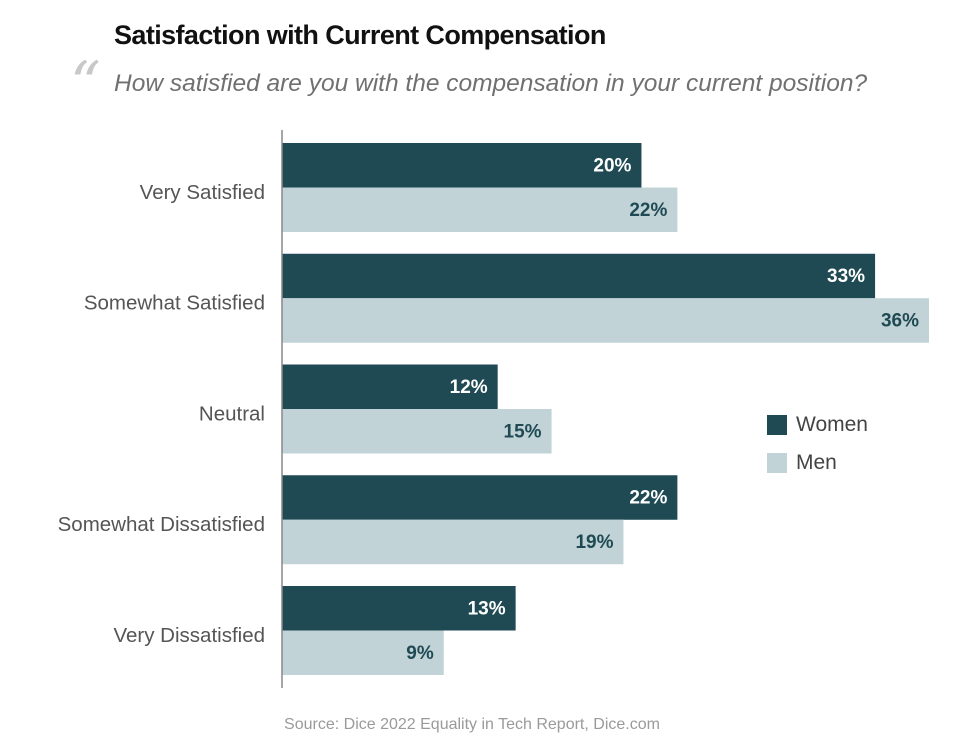 Image resolution: width=972 pixels, height=755 pixels. What do you see at coordinates (453, 542) in the screenshot?
I see `bar-men-somewhat-dissatisfied` at bounding box center [453, 542].